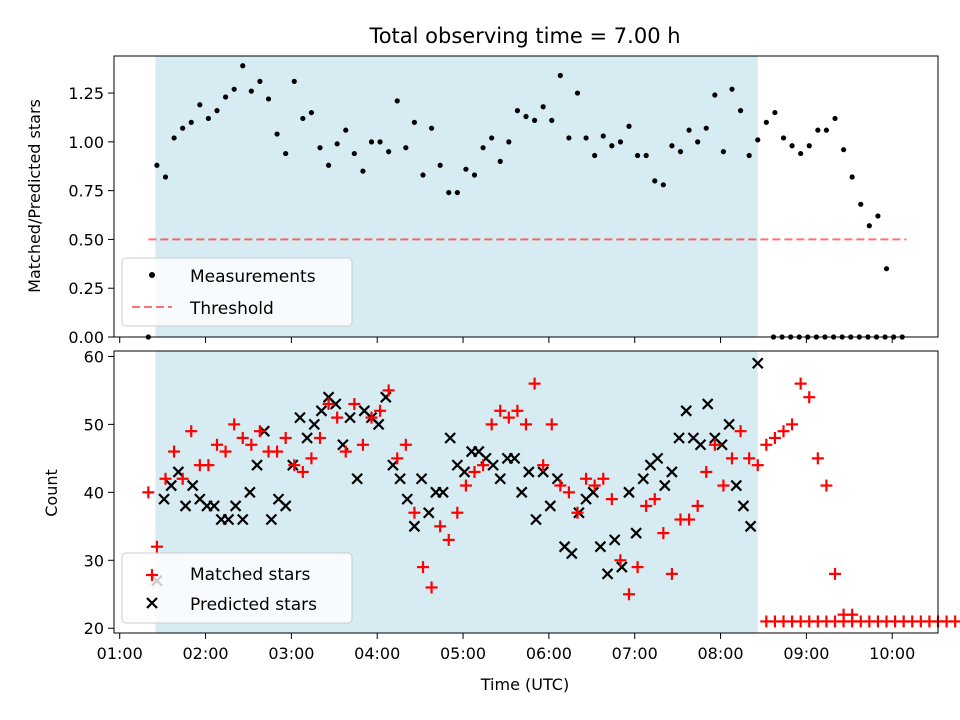 The image size is (960, 720). What do you see at coordinates (635, 653) in the screenshot?
I see `x-tick-label: 07:00` at bounding box center [635, 653].